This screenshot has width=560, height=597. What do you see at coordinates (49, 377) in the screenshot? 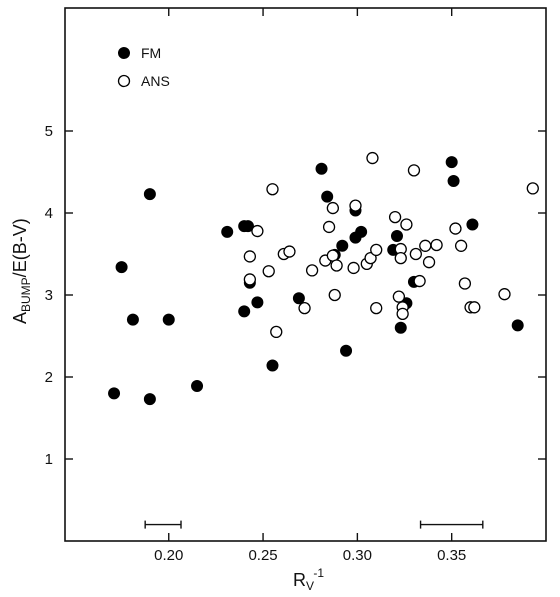
I see `y-tick-label: 2` at bounding box center [49, 377].